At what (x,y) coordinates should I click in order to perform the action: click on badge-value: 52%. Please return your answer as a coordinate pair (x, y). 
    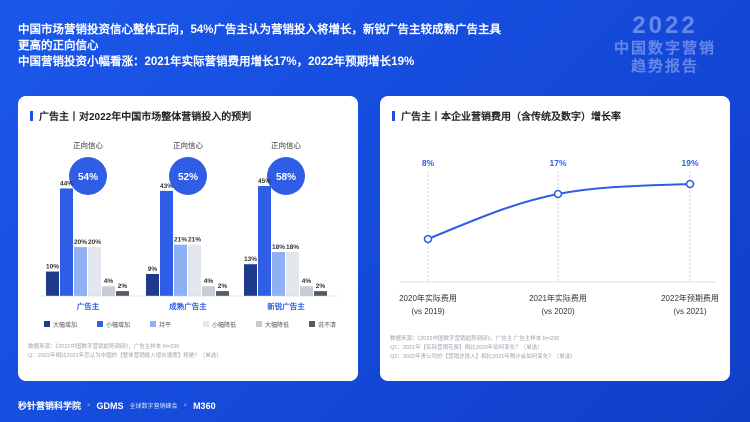
    Looking at the image, I should click on (188, 177).